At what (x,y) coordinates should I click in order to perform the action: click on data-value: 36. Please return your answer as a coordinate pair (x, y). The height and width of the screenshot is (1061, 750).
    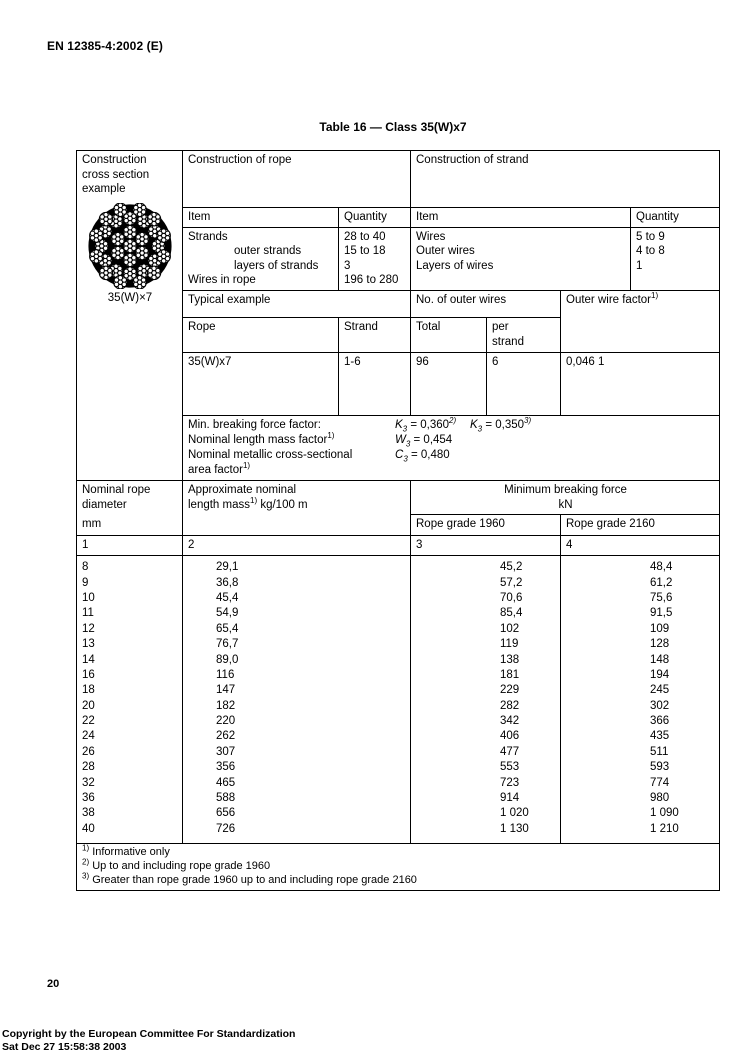
    Looking at the image, I should click on (88, 798).